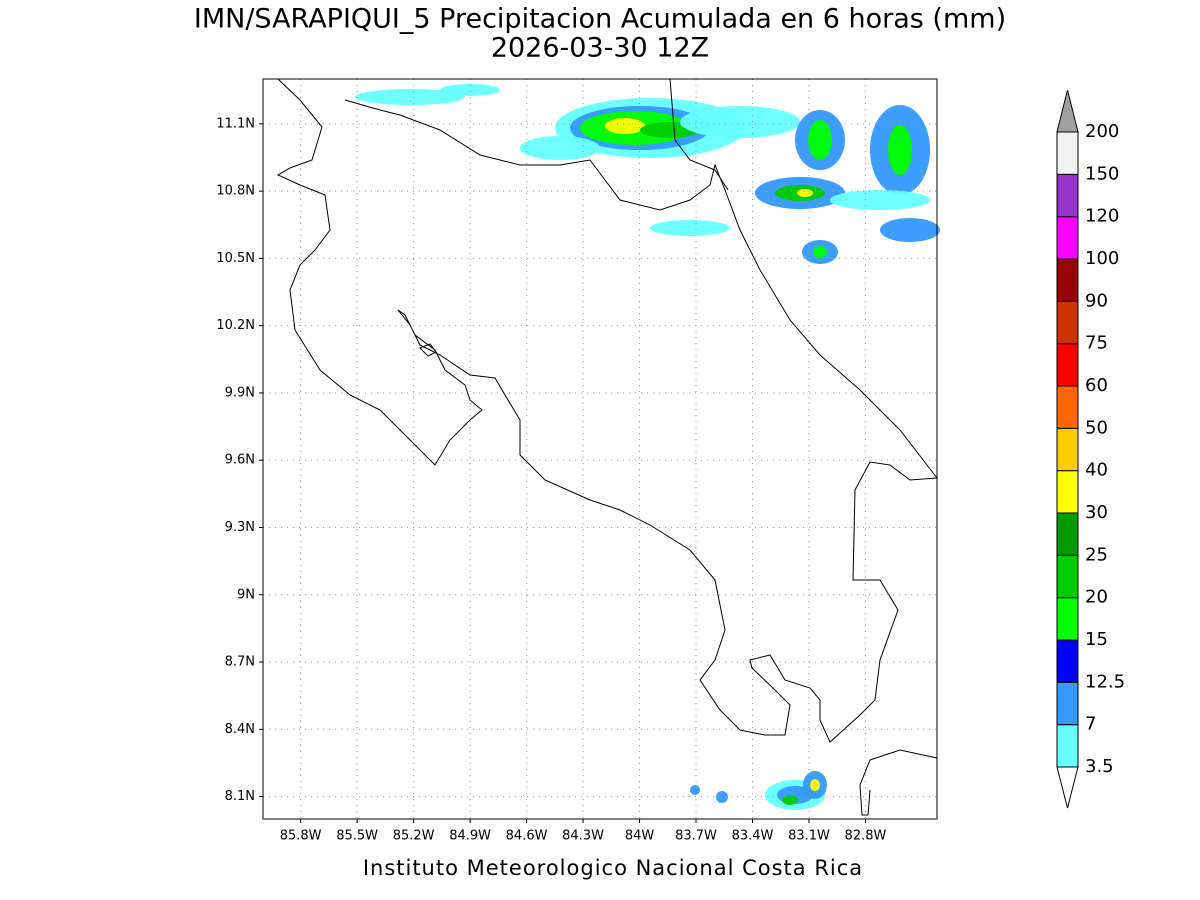 This screenshot has height=900, width=1200. I want to click on map-subtitle: 2026-03-30 12Z, so click(600, 48).